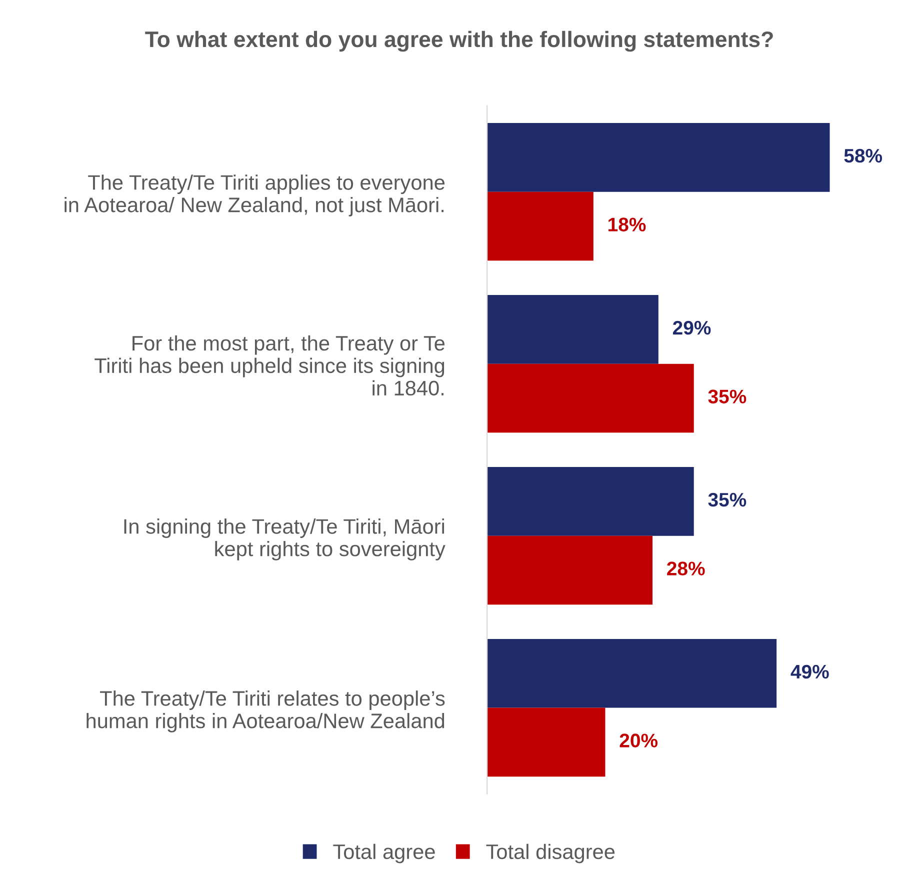 This screenshot has height=882, width=919. What do you see at coordinates (550, 854) in the screenshot?
I see `legend-label: Total disagree` at bounding box center [550, 854].